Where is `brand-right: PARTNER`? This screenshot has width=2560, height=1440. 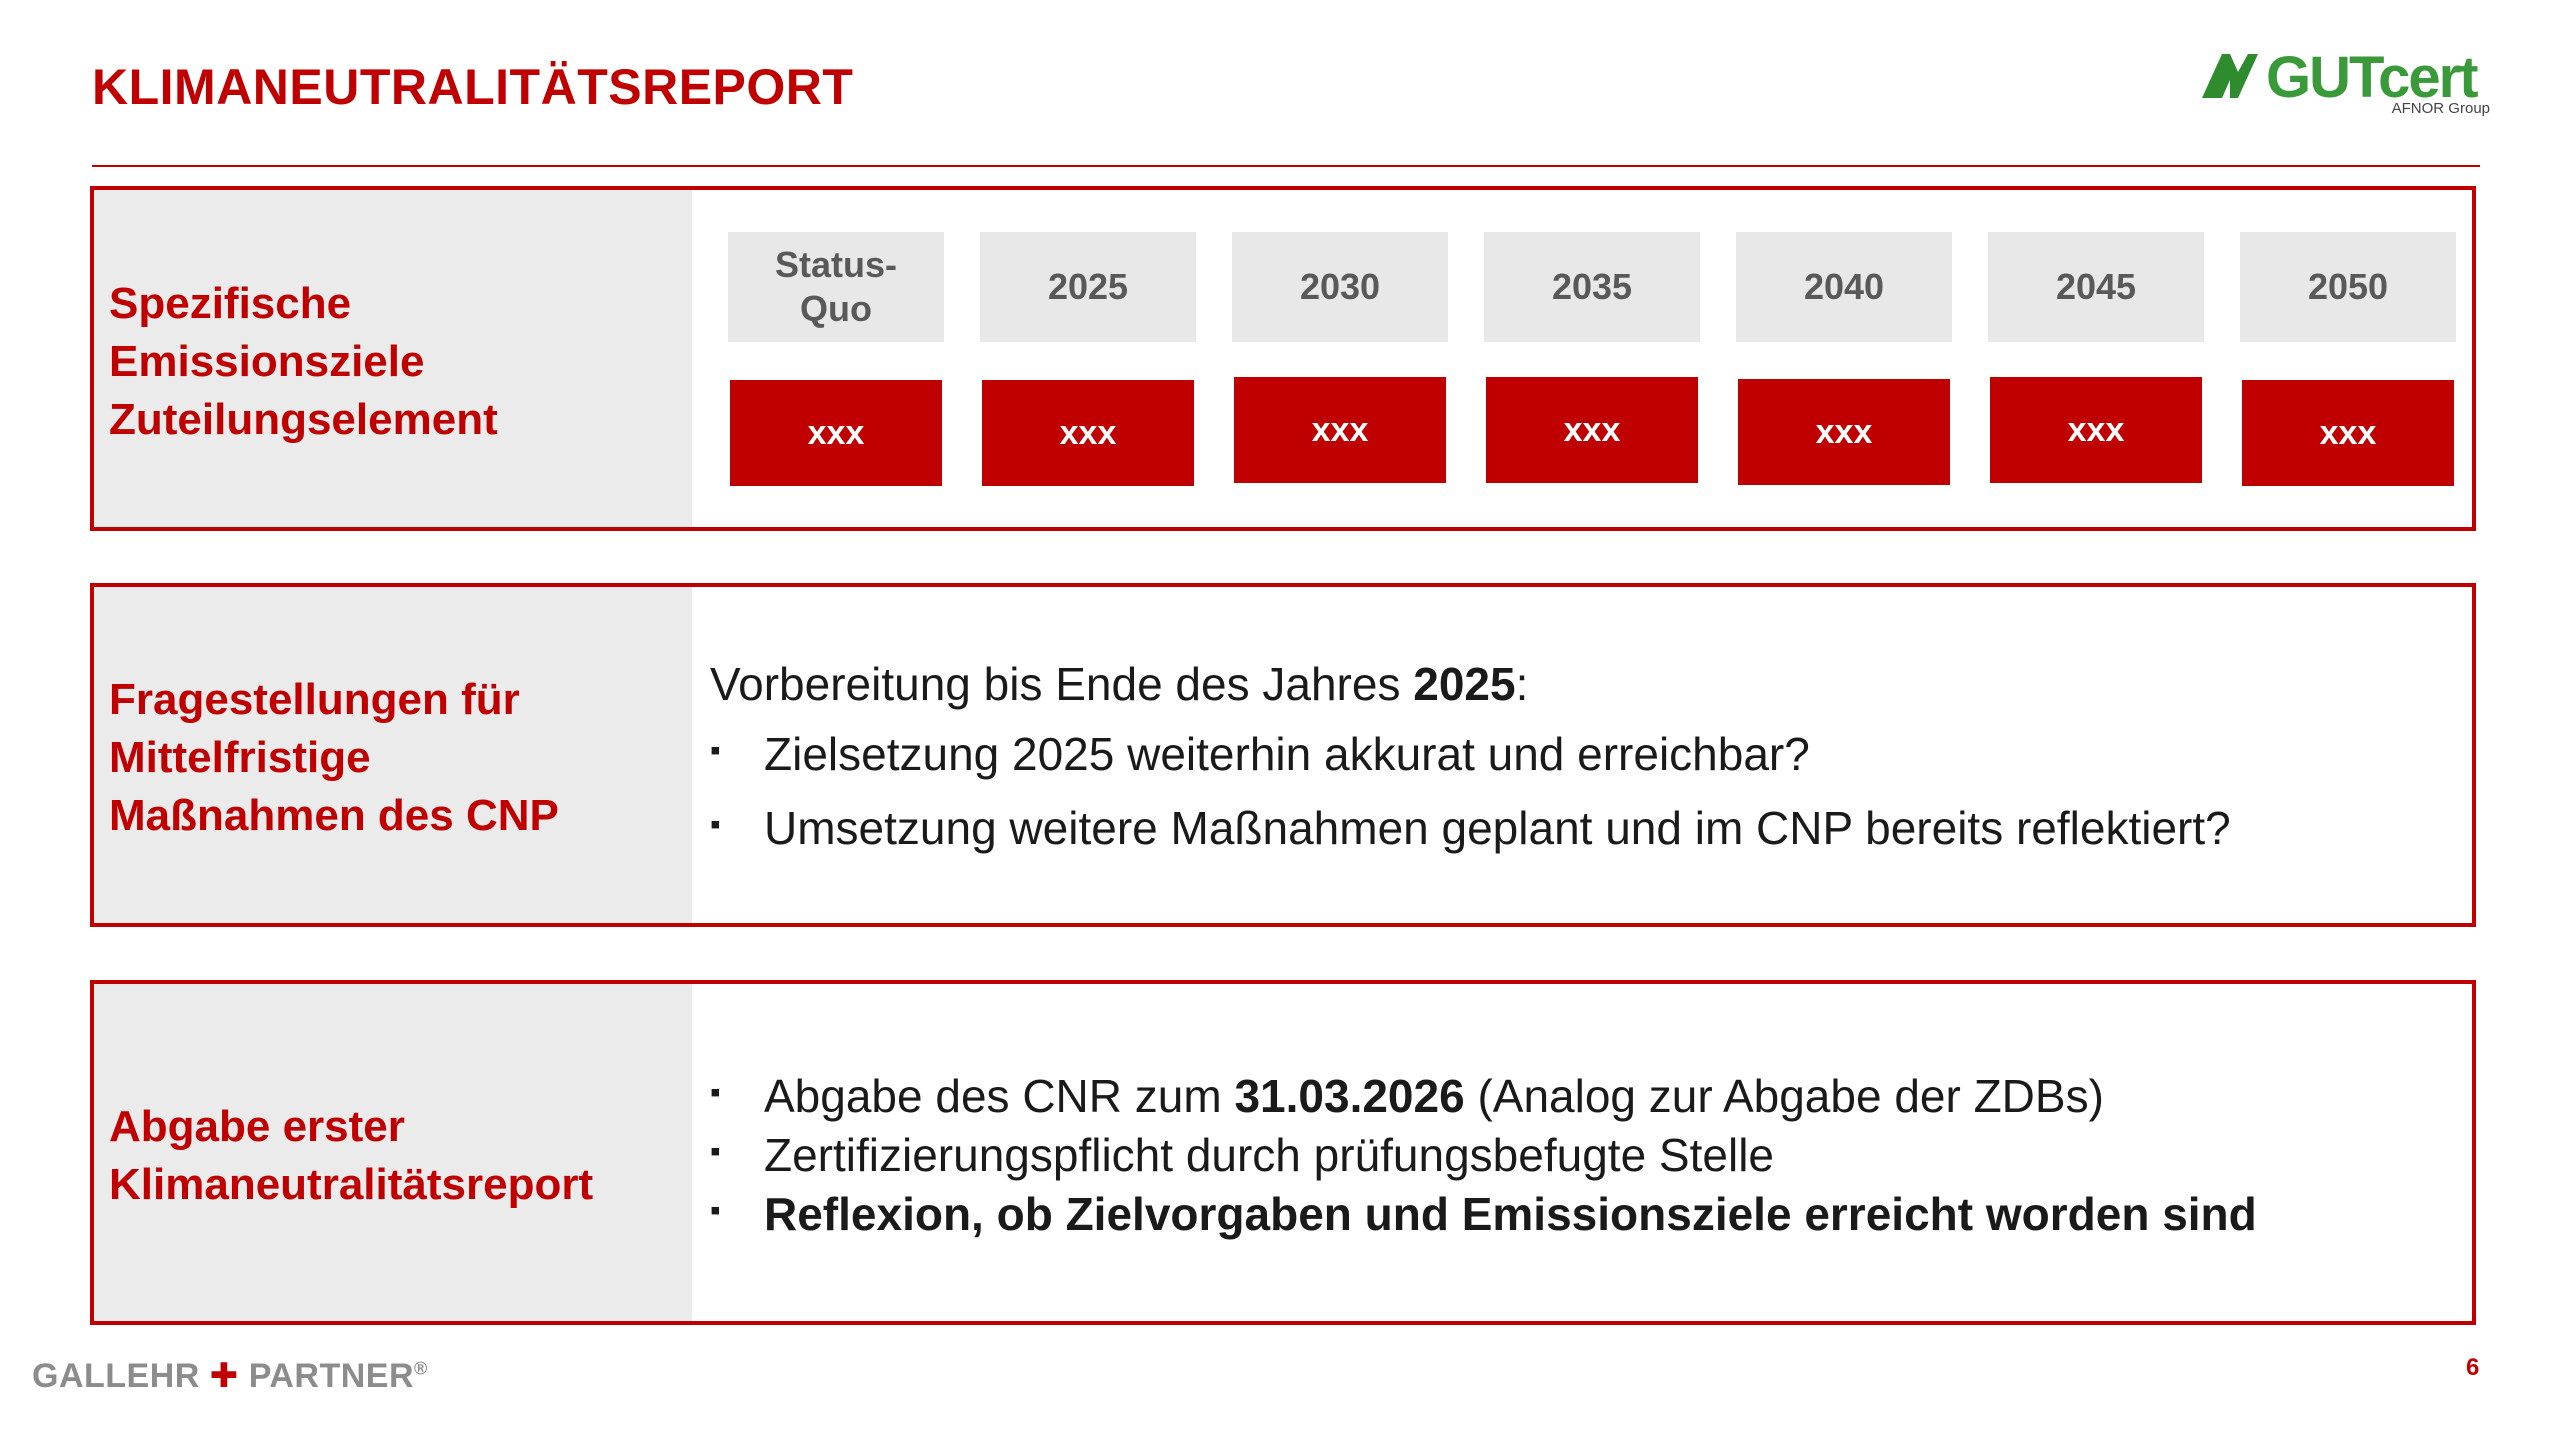 brand-right: PARTNER is located at coordinates (326, 1376).